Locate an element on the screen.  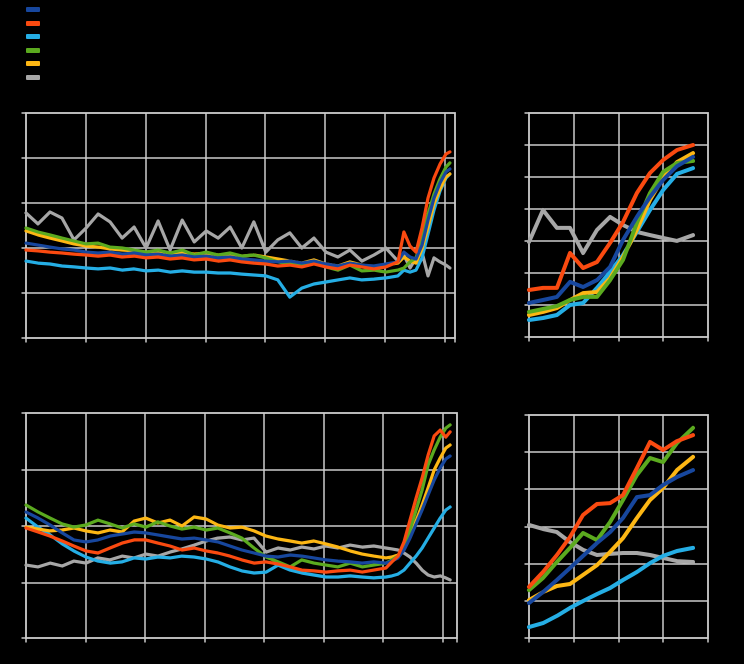
legend-item-orange-red is located at coordinates (33, 23).